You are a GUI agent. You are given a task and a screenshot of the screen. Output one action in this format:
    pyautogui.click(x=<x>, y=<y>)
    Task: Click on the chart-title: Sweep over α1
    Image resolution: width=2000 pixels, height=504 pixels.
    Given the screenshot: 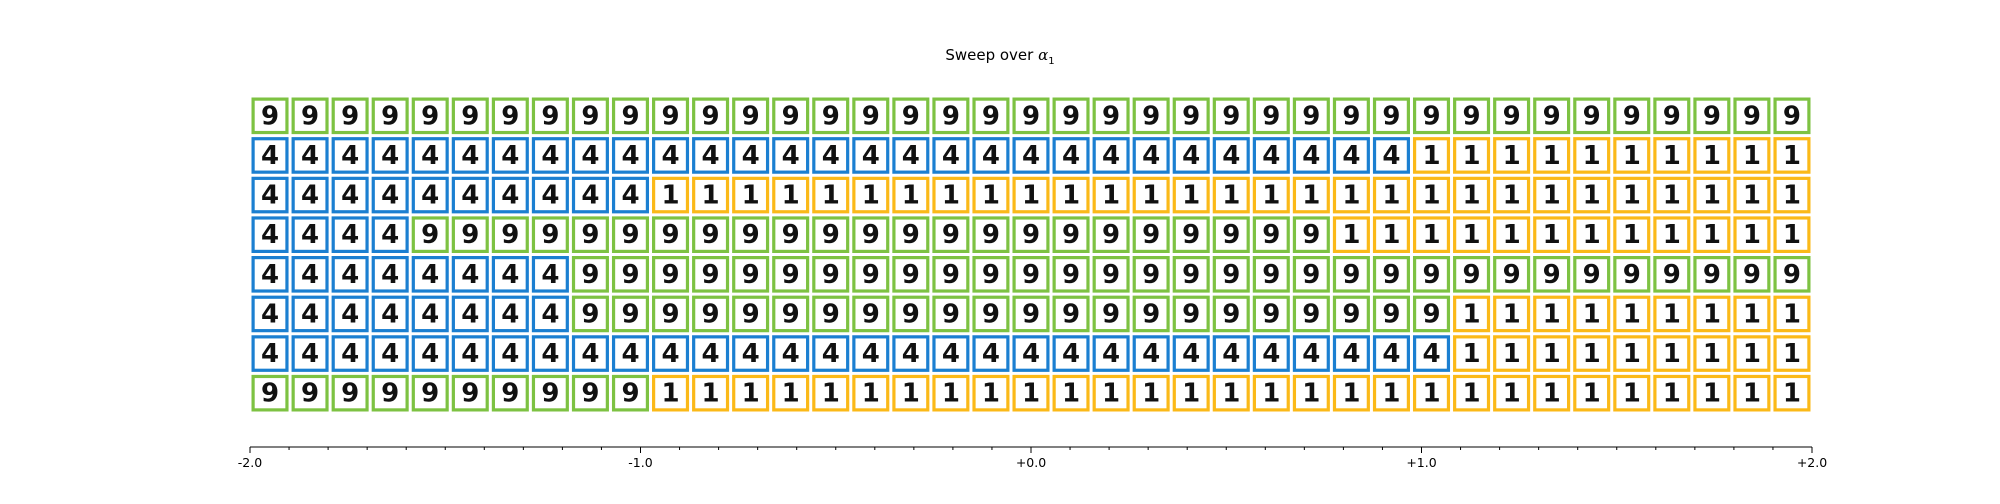 What is the action you would take?
    pyautogui.click(x=1000, y=56)
    